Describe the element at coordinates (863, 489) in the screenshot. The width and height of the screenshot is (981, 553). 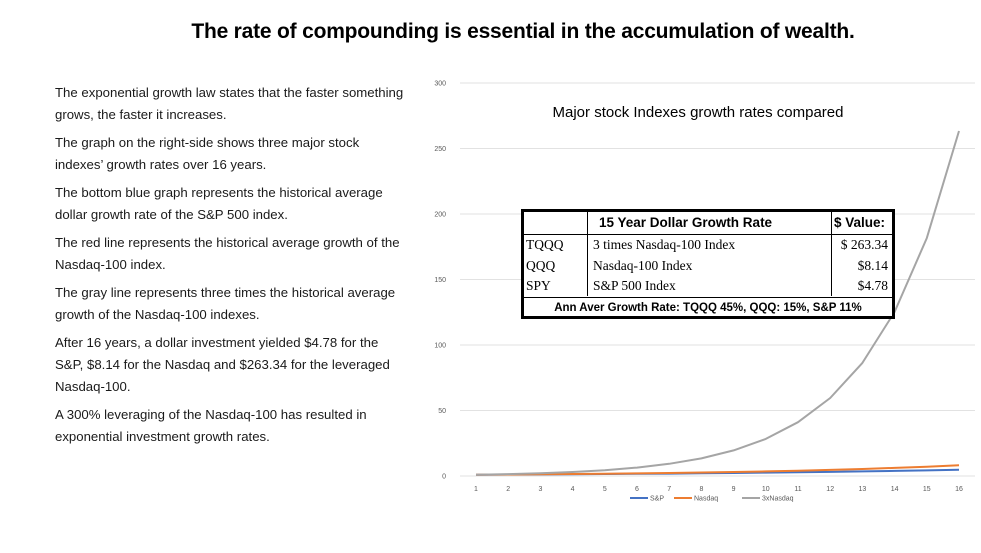
I see `x-tick-label: 13` at that location.